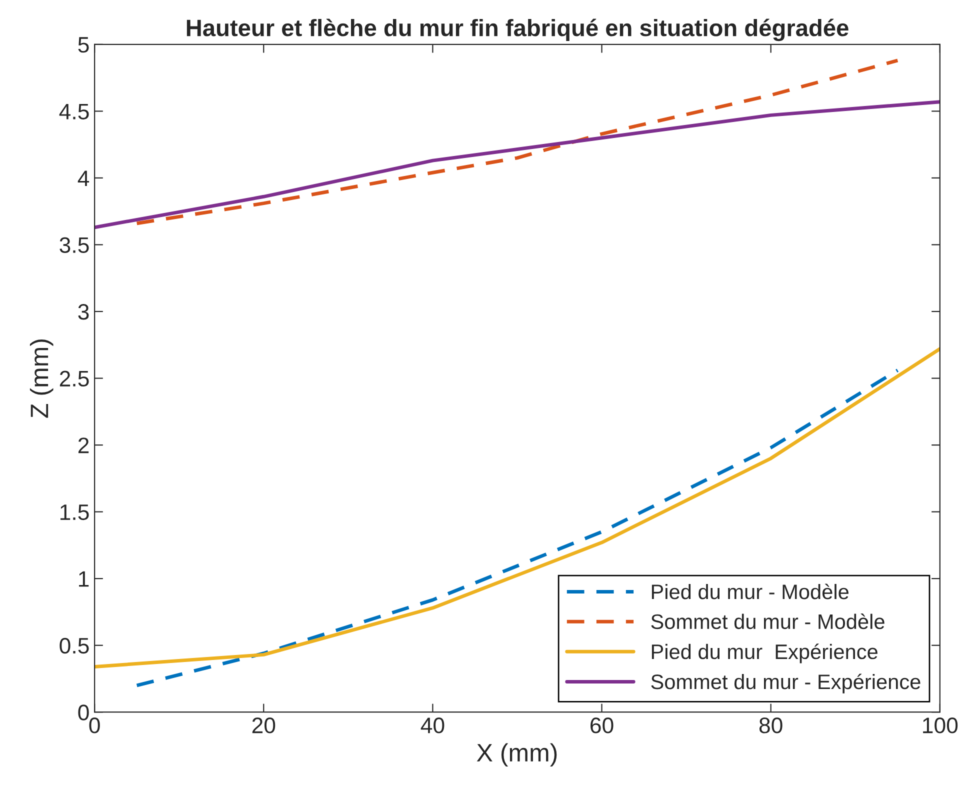  What do you see at coordinates (74, 646) in the screenshot?
I see `y-tick-label: 0.5` at bounding box center [74, 646].